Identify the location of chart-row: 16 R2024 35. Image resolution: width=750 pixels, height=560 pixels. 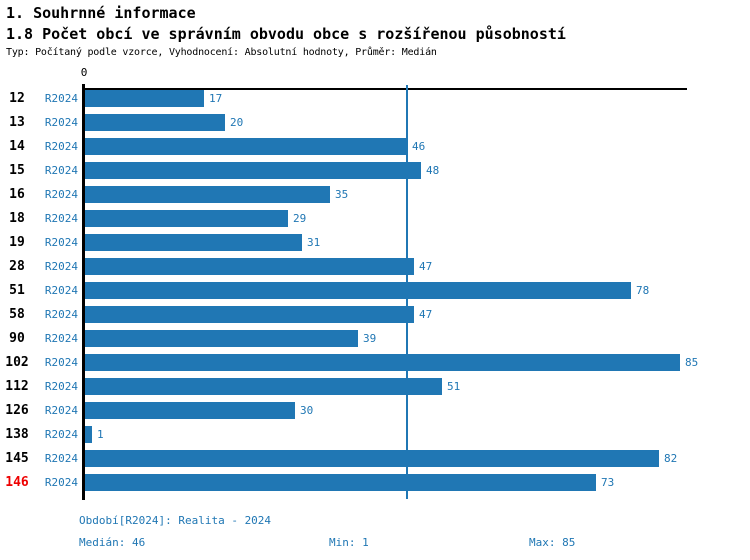
(375, 194).